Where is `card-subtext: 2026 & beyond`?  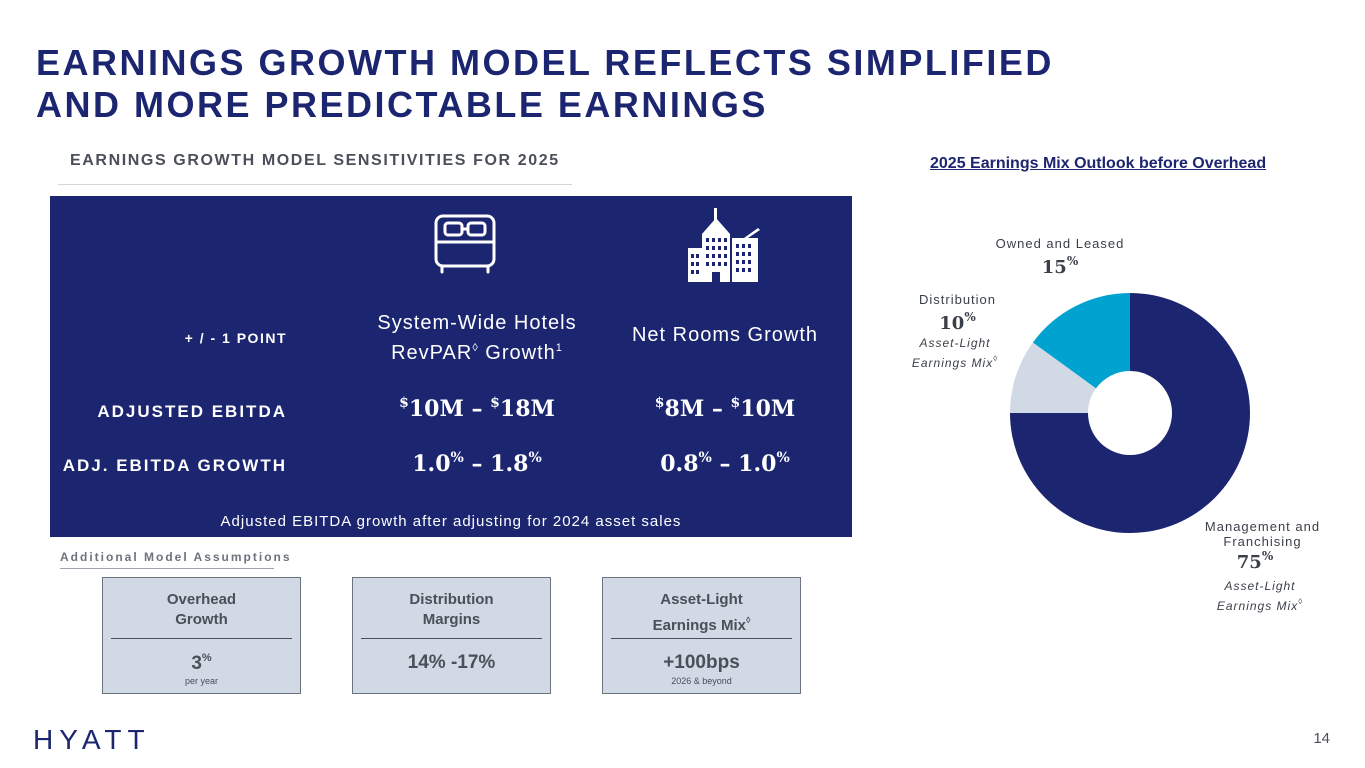 card-subtext: 2026 & beyond is located at coordinates (701, 681).